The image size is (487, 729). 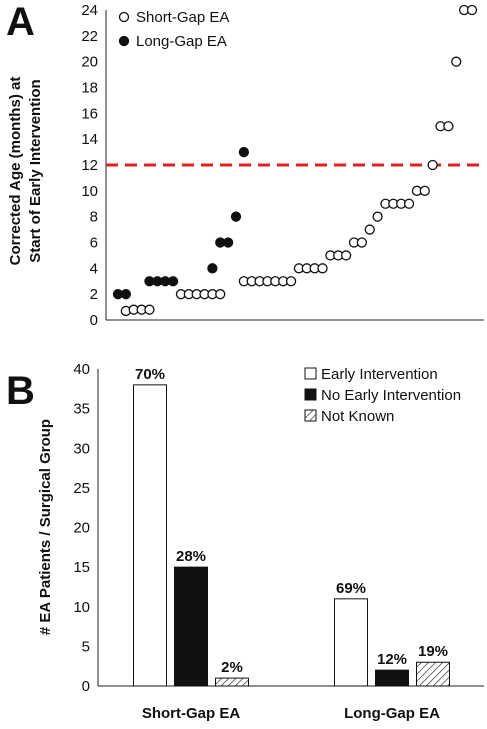 I want to click on bar-percent-label: 12%, so click(x=392, y=659).